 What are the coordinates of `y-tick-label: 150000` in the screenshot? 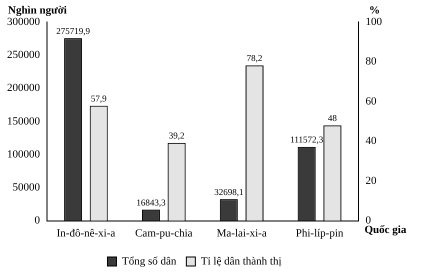 It's located at (23, 121).